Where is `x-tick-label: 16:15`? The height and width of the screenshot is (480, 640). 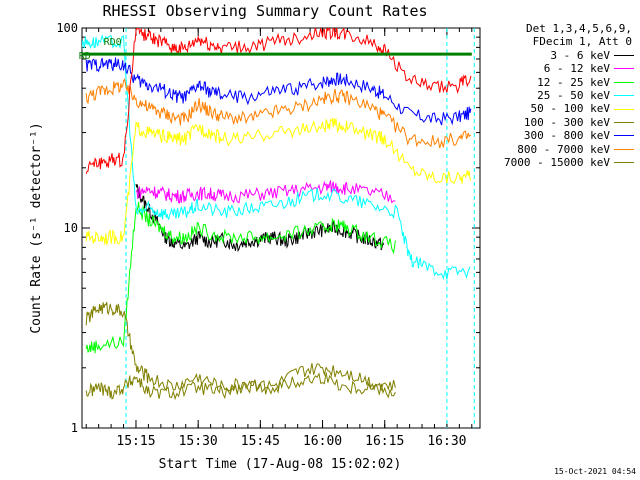
x-tick-label: 16:15 is located at coordinates (384, 441).